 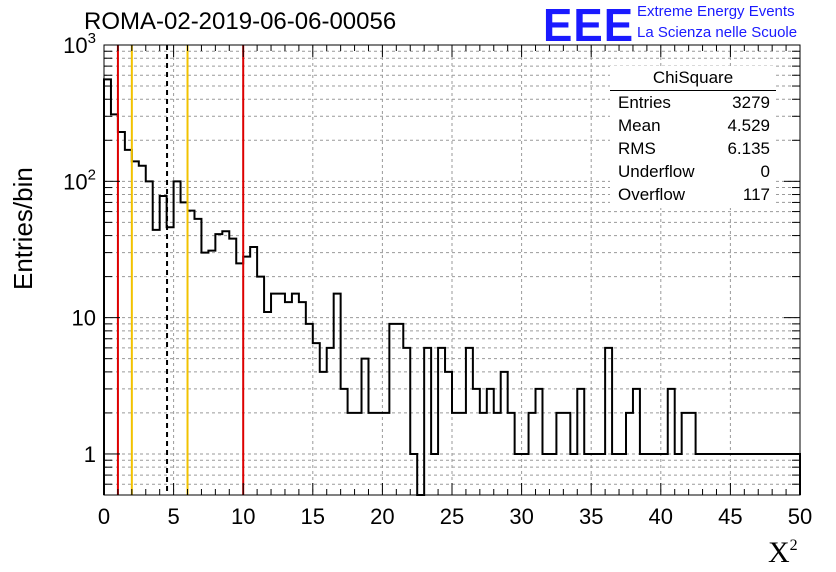 What do you see at coordinates (173, 516) in the screenshot?
I see `x-tick-label: 5` at bounding box center [173, 516].